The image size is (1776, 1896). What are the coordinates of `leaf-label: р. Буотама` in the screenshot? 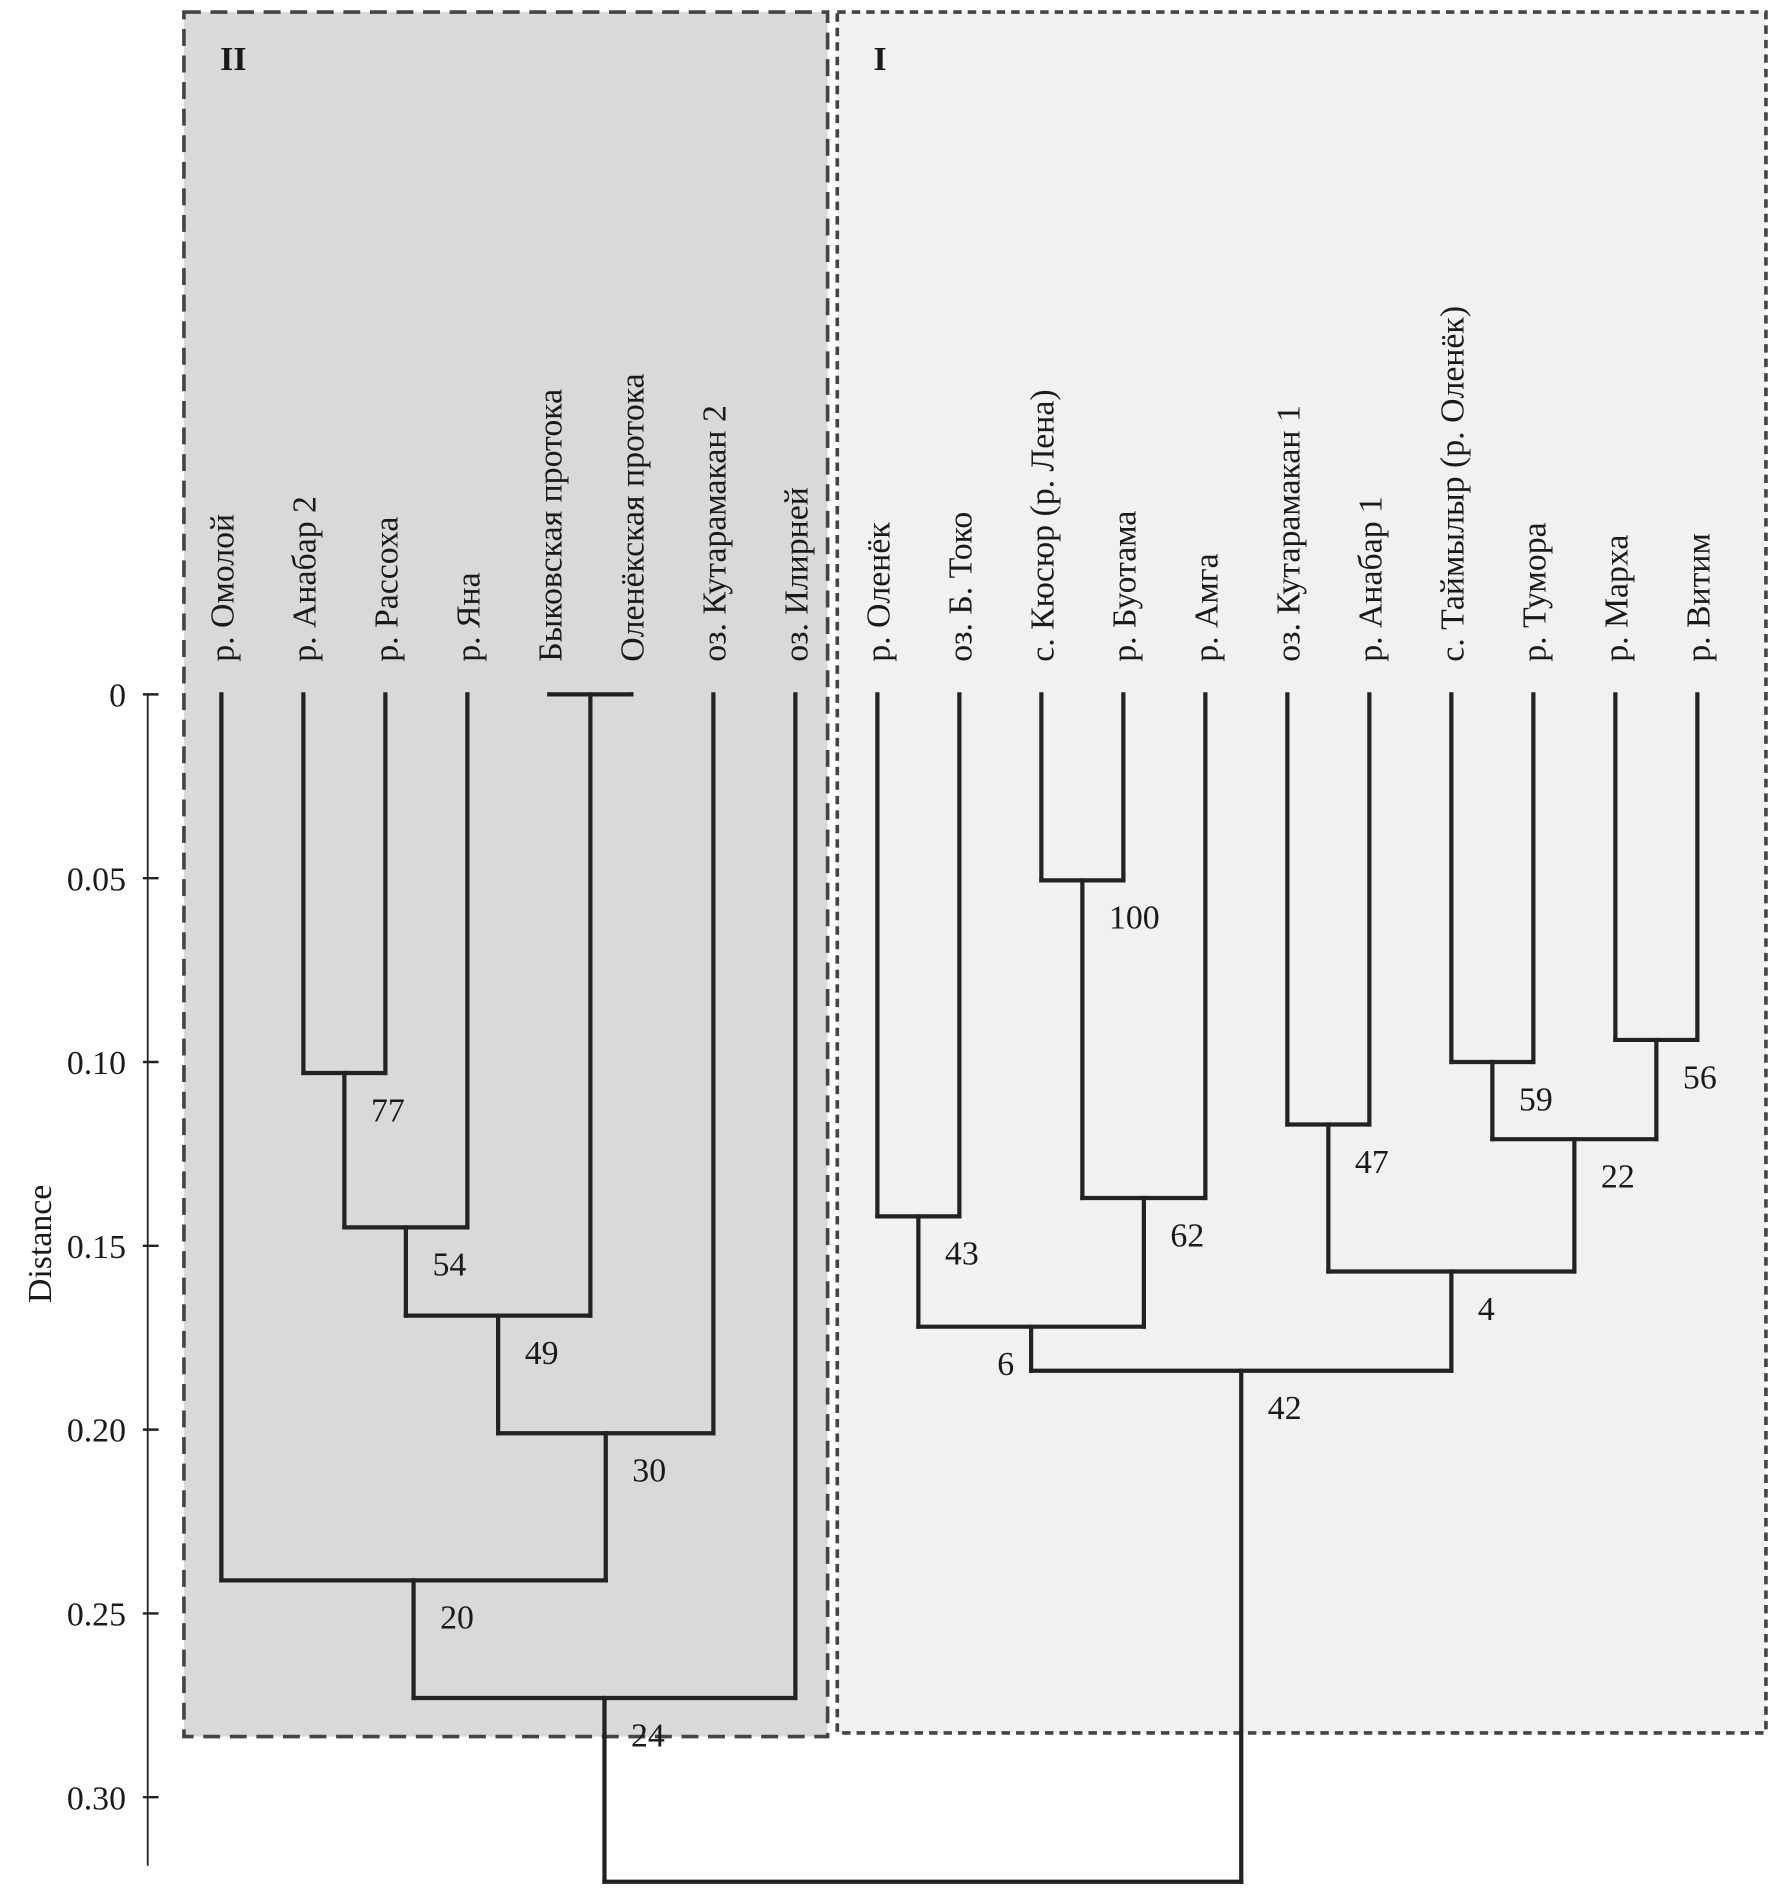 It's located at (1124, 586).